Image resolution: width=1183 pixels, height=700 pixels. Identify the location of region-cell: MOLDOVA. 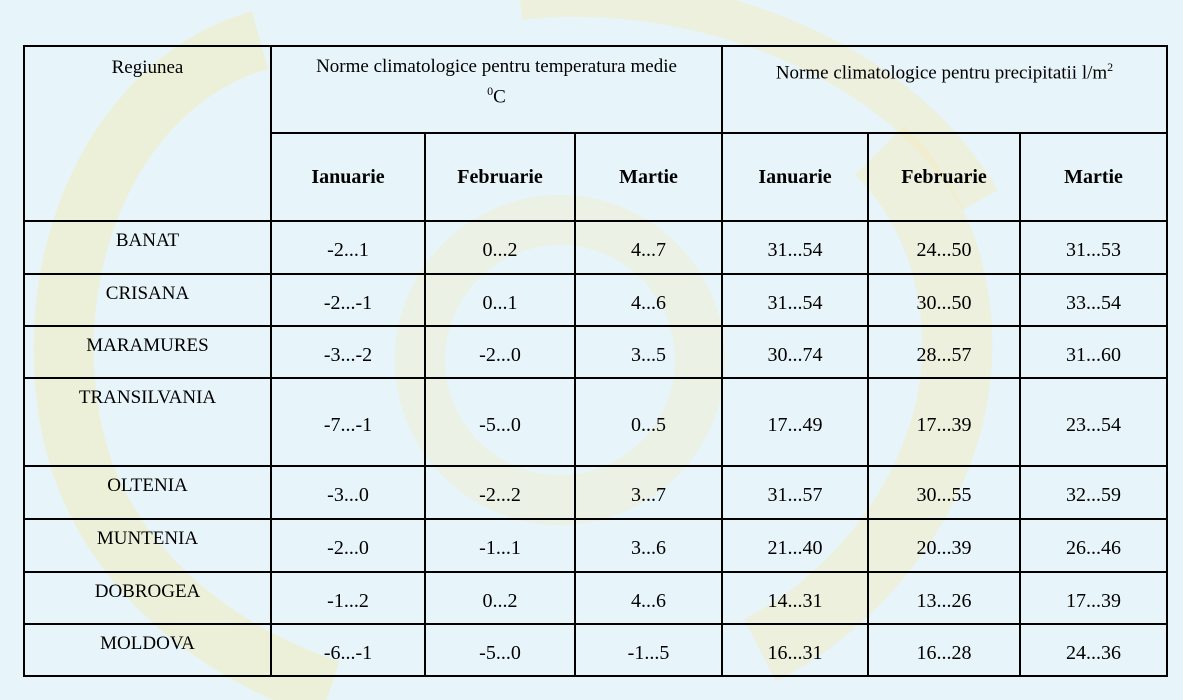
(147, 650).